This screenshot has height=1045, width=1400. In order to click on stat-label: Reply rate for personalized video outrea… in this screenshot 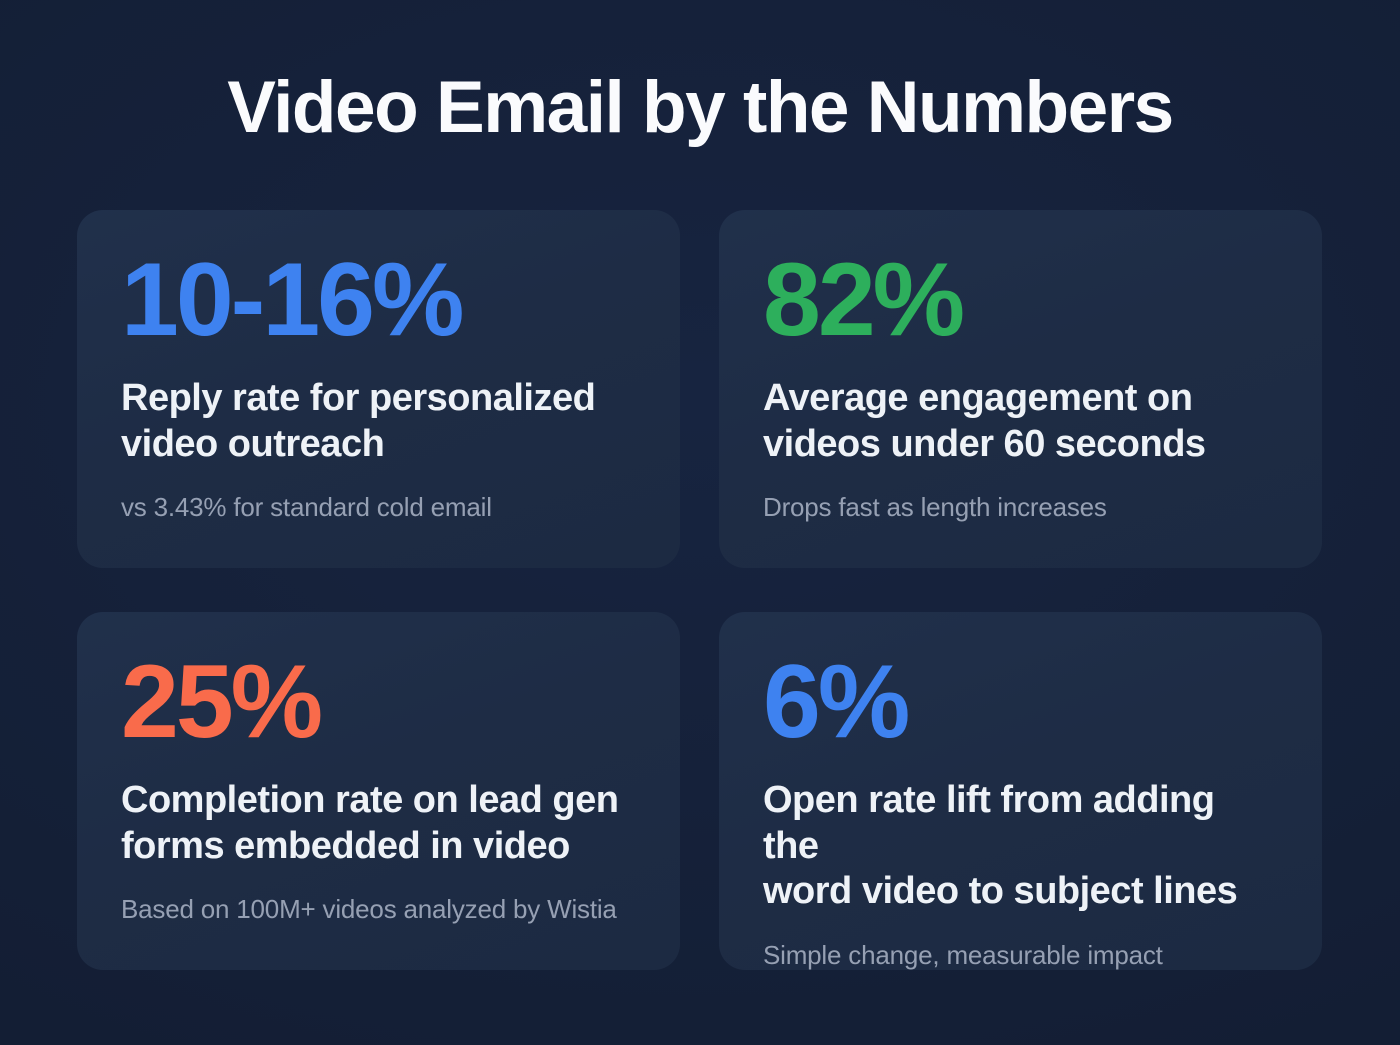, I will do `click(358, 421)`.